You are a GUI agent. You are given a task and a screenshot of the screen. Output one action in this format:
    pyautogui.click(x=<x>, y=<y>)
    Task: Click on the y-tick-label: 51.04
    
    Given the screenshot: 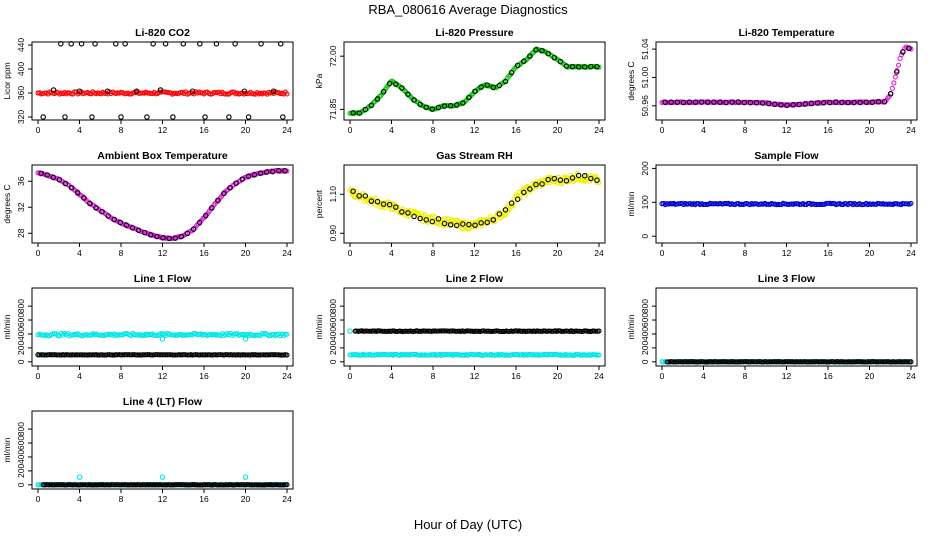 What is the action you would take?
    pyautogui.click(x=645, y=49)
    